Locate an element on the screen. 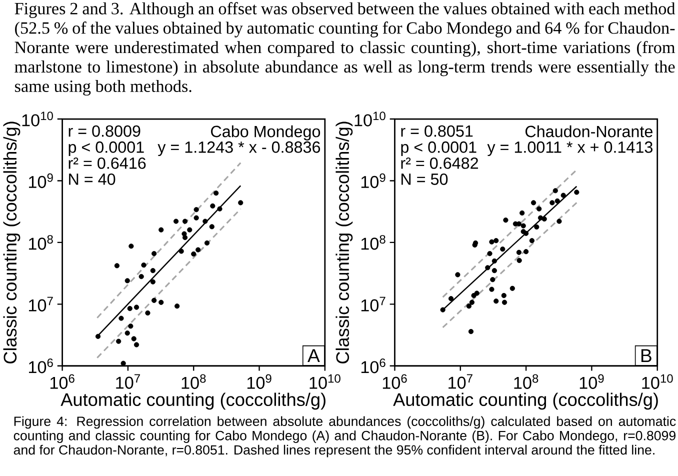 This screenshot has width=678, height=476. caption: Figure 4: Regression correlation between absolute abundances (coccoliths/g) calculated based on automatic counting and classic counting for Cabo Mondego (A) and Chaudon-Norante (B). For Cabo Mondego, r=0.8099 and for Chaudon-Norante, r=0.8051. Dashed lines represent the 95% confident interval around the fitted line. is located at coordinates (345, 437).